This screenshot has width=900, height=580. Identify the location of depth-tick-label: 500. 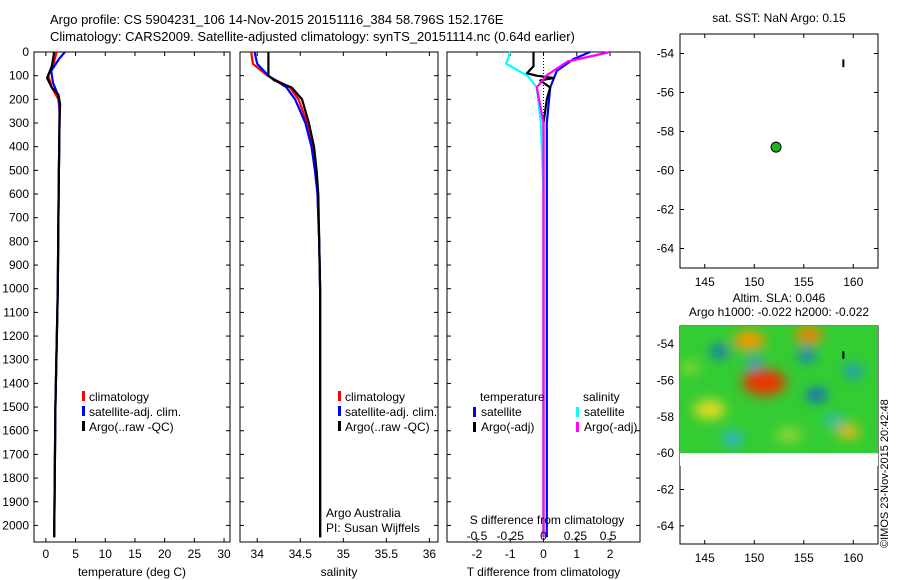
(19, 170).